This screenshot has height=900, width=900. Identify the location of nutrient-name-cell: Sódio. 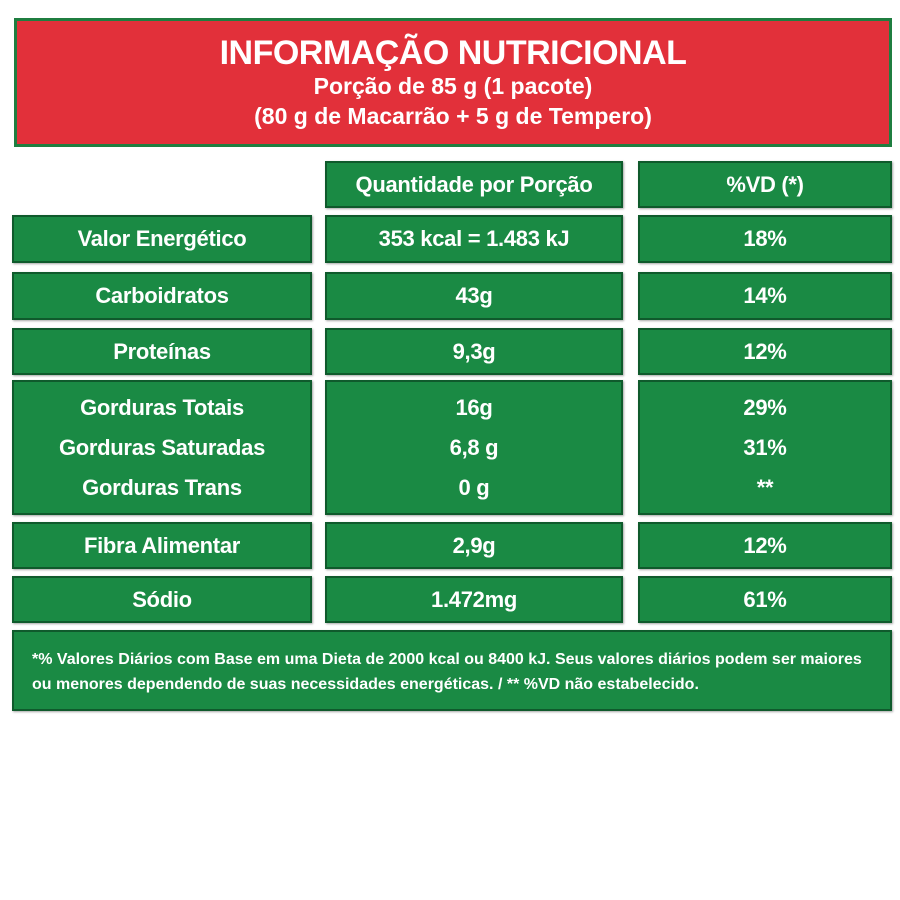
(162, 599).